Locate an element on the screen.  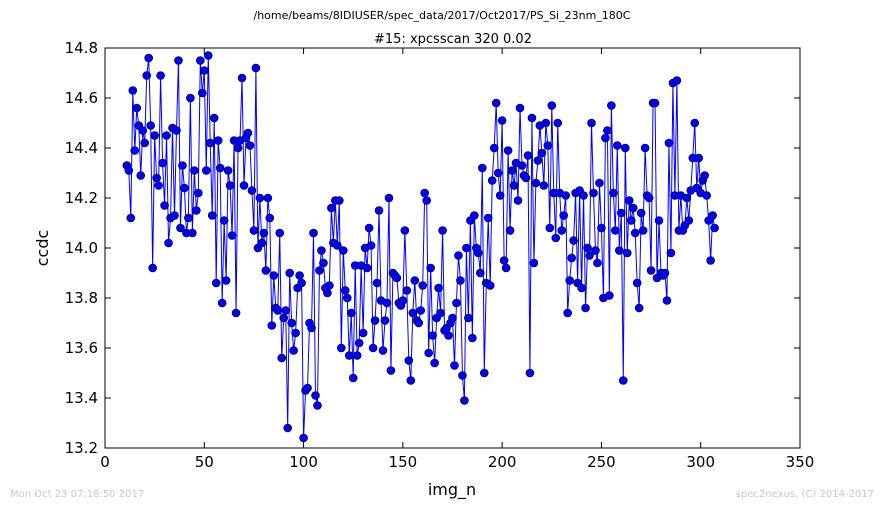
chart-title: #15: xpcsscan 320 0.02 is located at coordinates (453, 39).